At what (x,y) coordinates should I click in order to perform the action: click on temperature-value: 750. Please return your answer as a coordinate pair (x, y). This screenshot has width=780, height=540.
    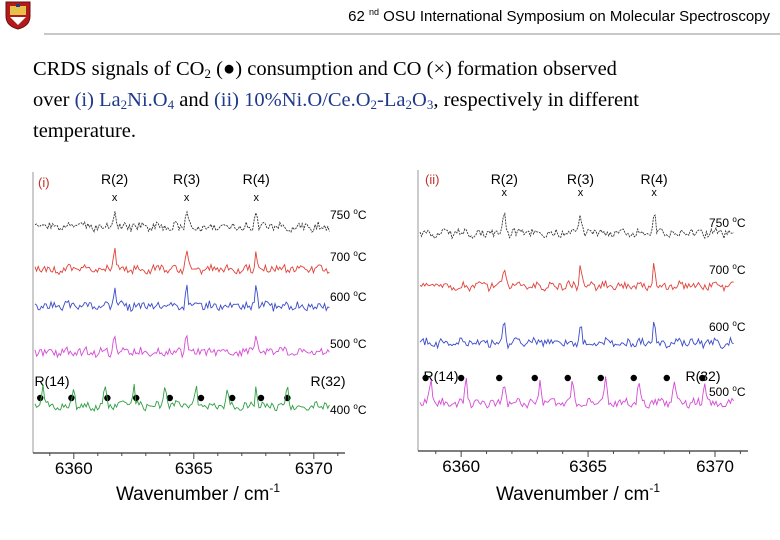
    Looking at the image, I should click on (720, 223).